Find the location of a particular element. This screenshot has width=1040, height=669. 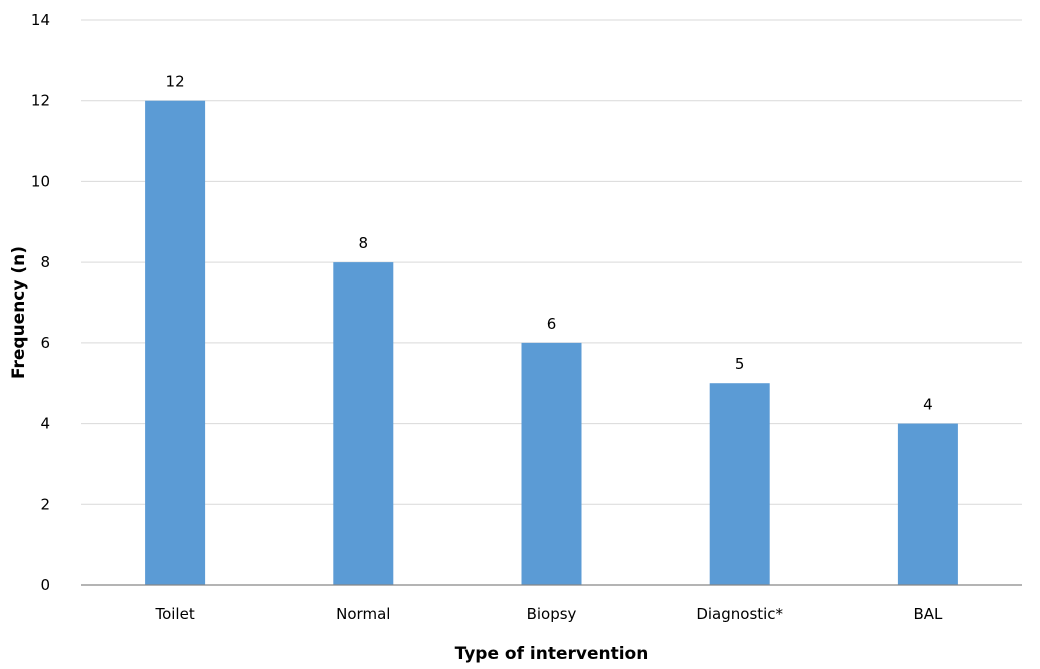

y-tick-label: 2 is located at coordinates (45, 504).